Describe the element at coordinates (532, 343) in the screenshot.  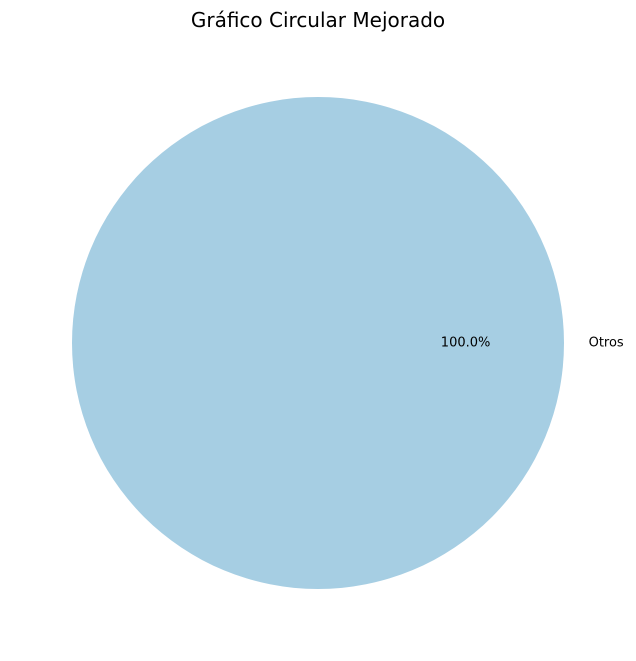
I see `pie-labels: Otros 100.0%` at that location.